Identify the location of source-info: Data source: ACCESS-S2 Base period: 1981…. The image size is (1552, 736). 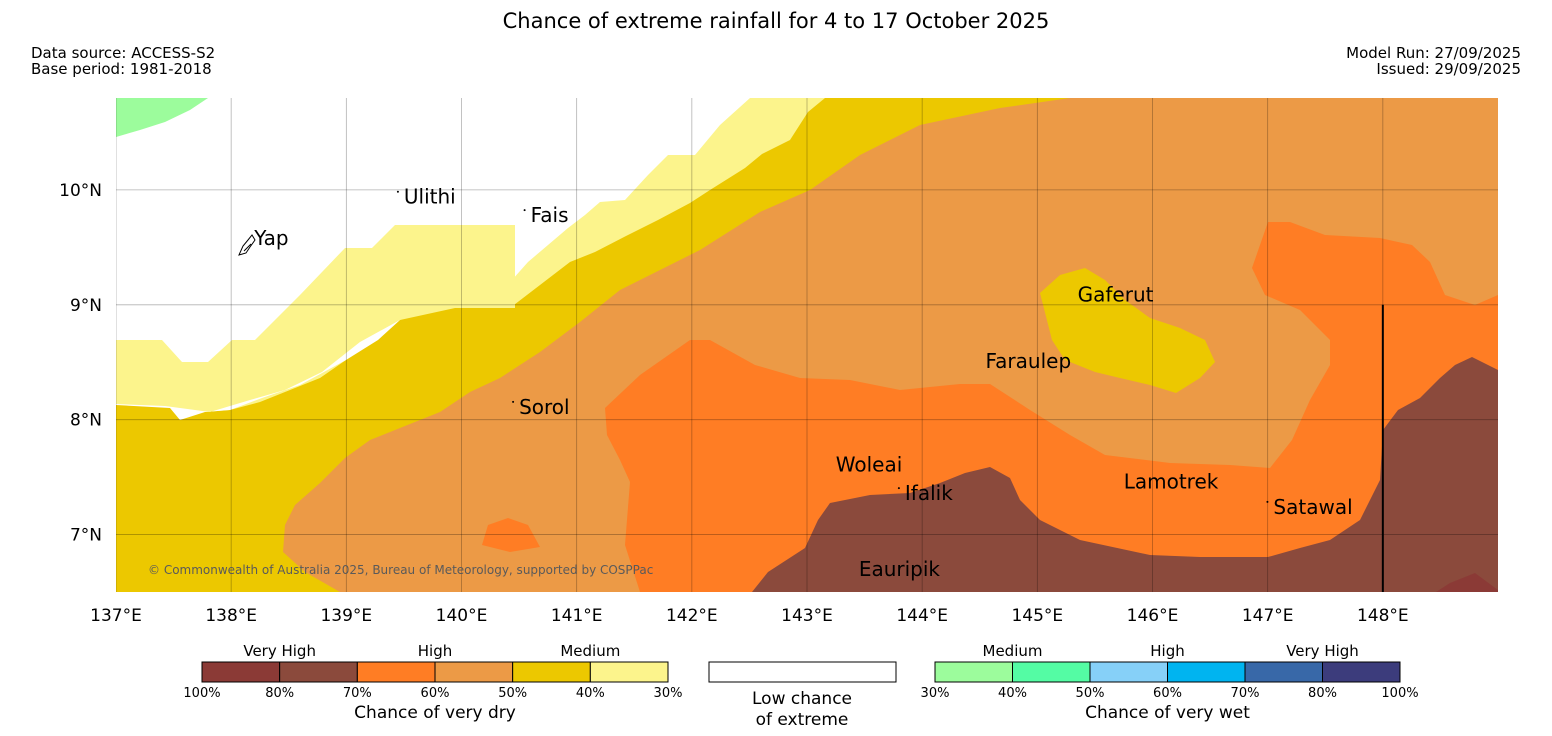
(123, 61).